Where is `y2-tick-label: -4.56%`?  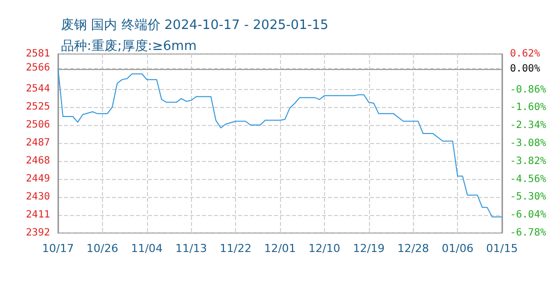
y2-tick-label: -4.56% is located at coordinates (528, 179).